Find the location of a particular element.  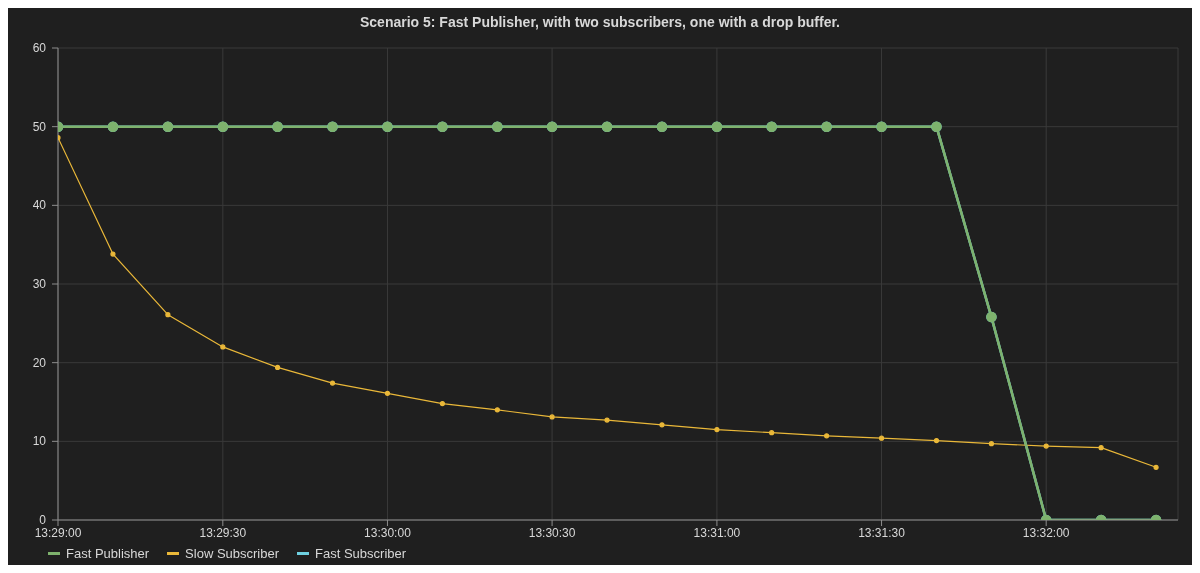

y-tick-label: 60 is located at coordinates (39, 48).